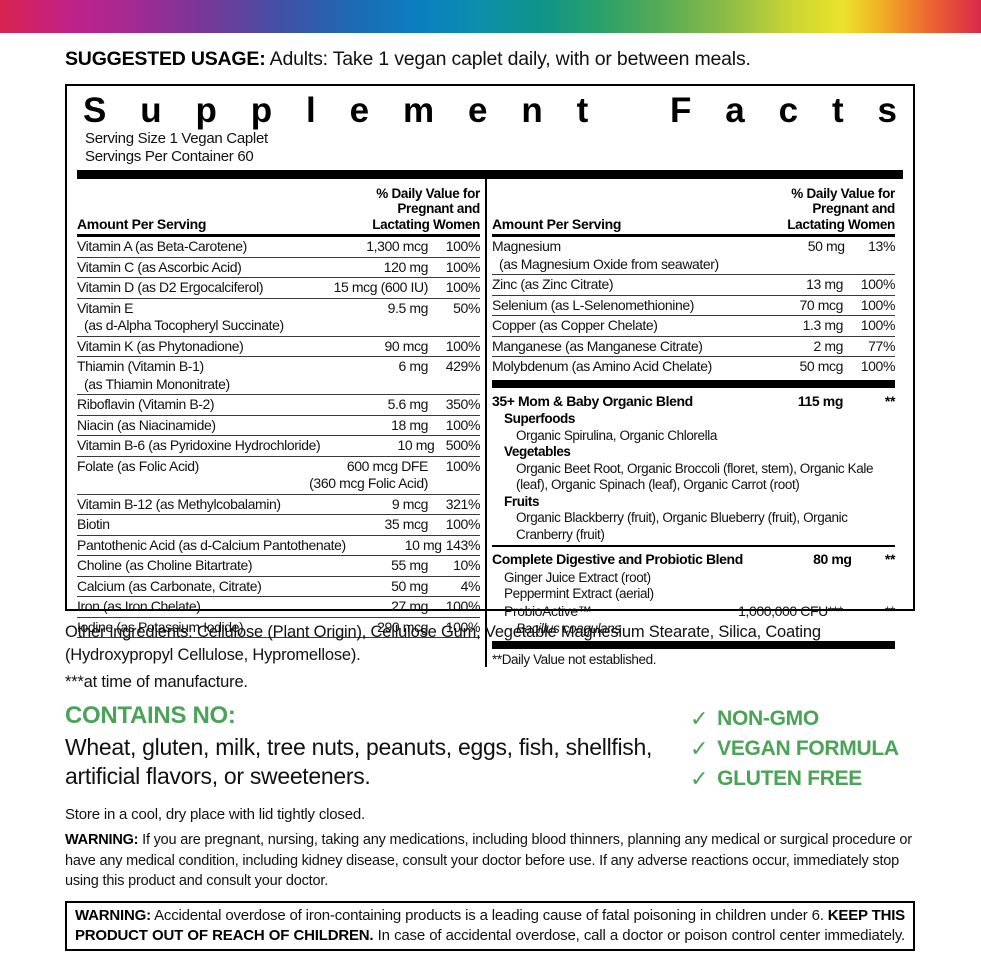 This screenshot has width=981, height=976. I want to click on servings-per-container: Servings Per Container 60, so click(169, 156).